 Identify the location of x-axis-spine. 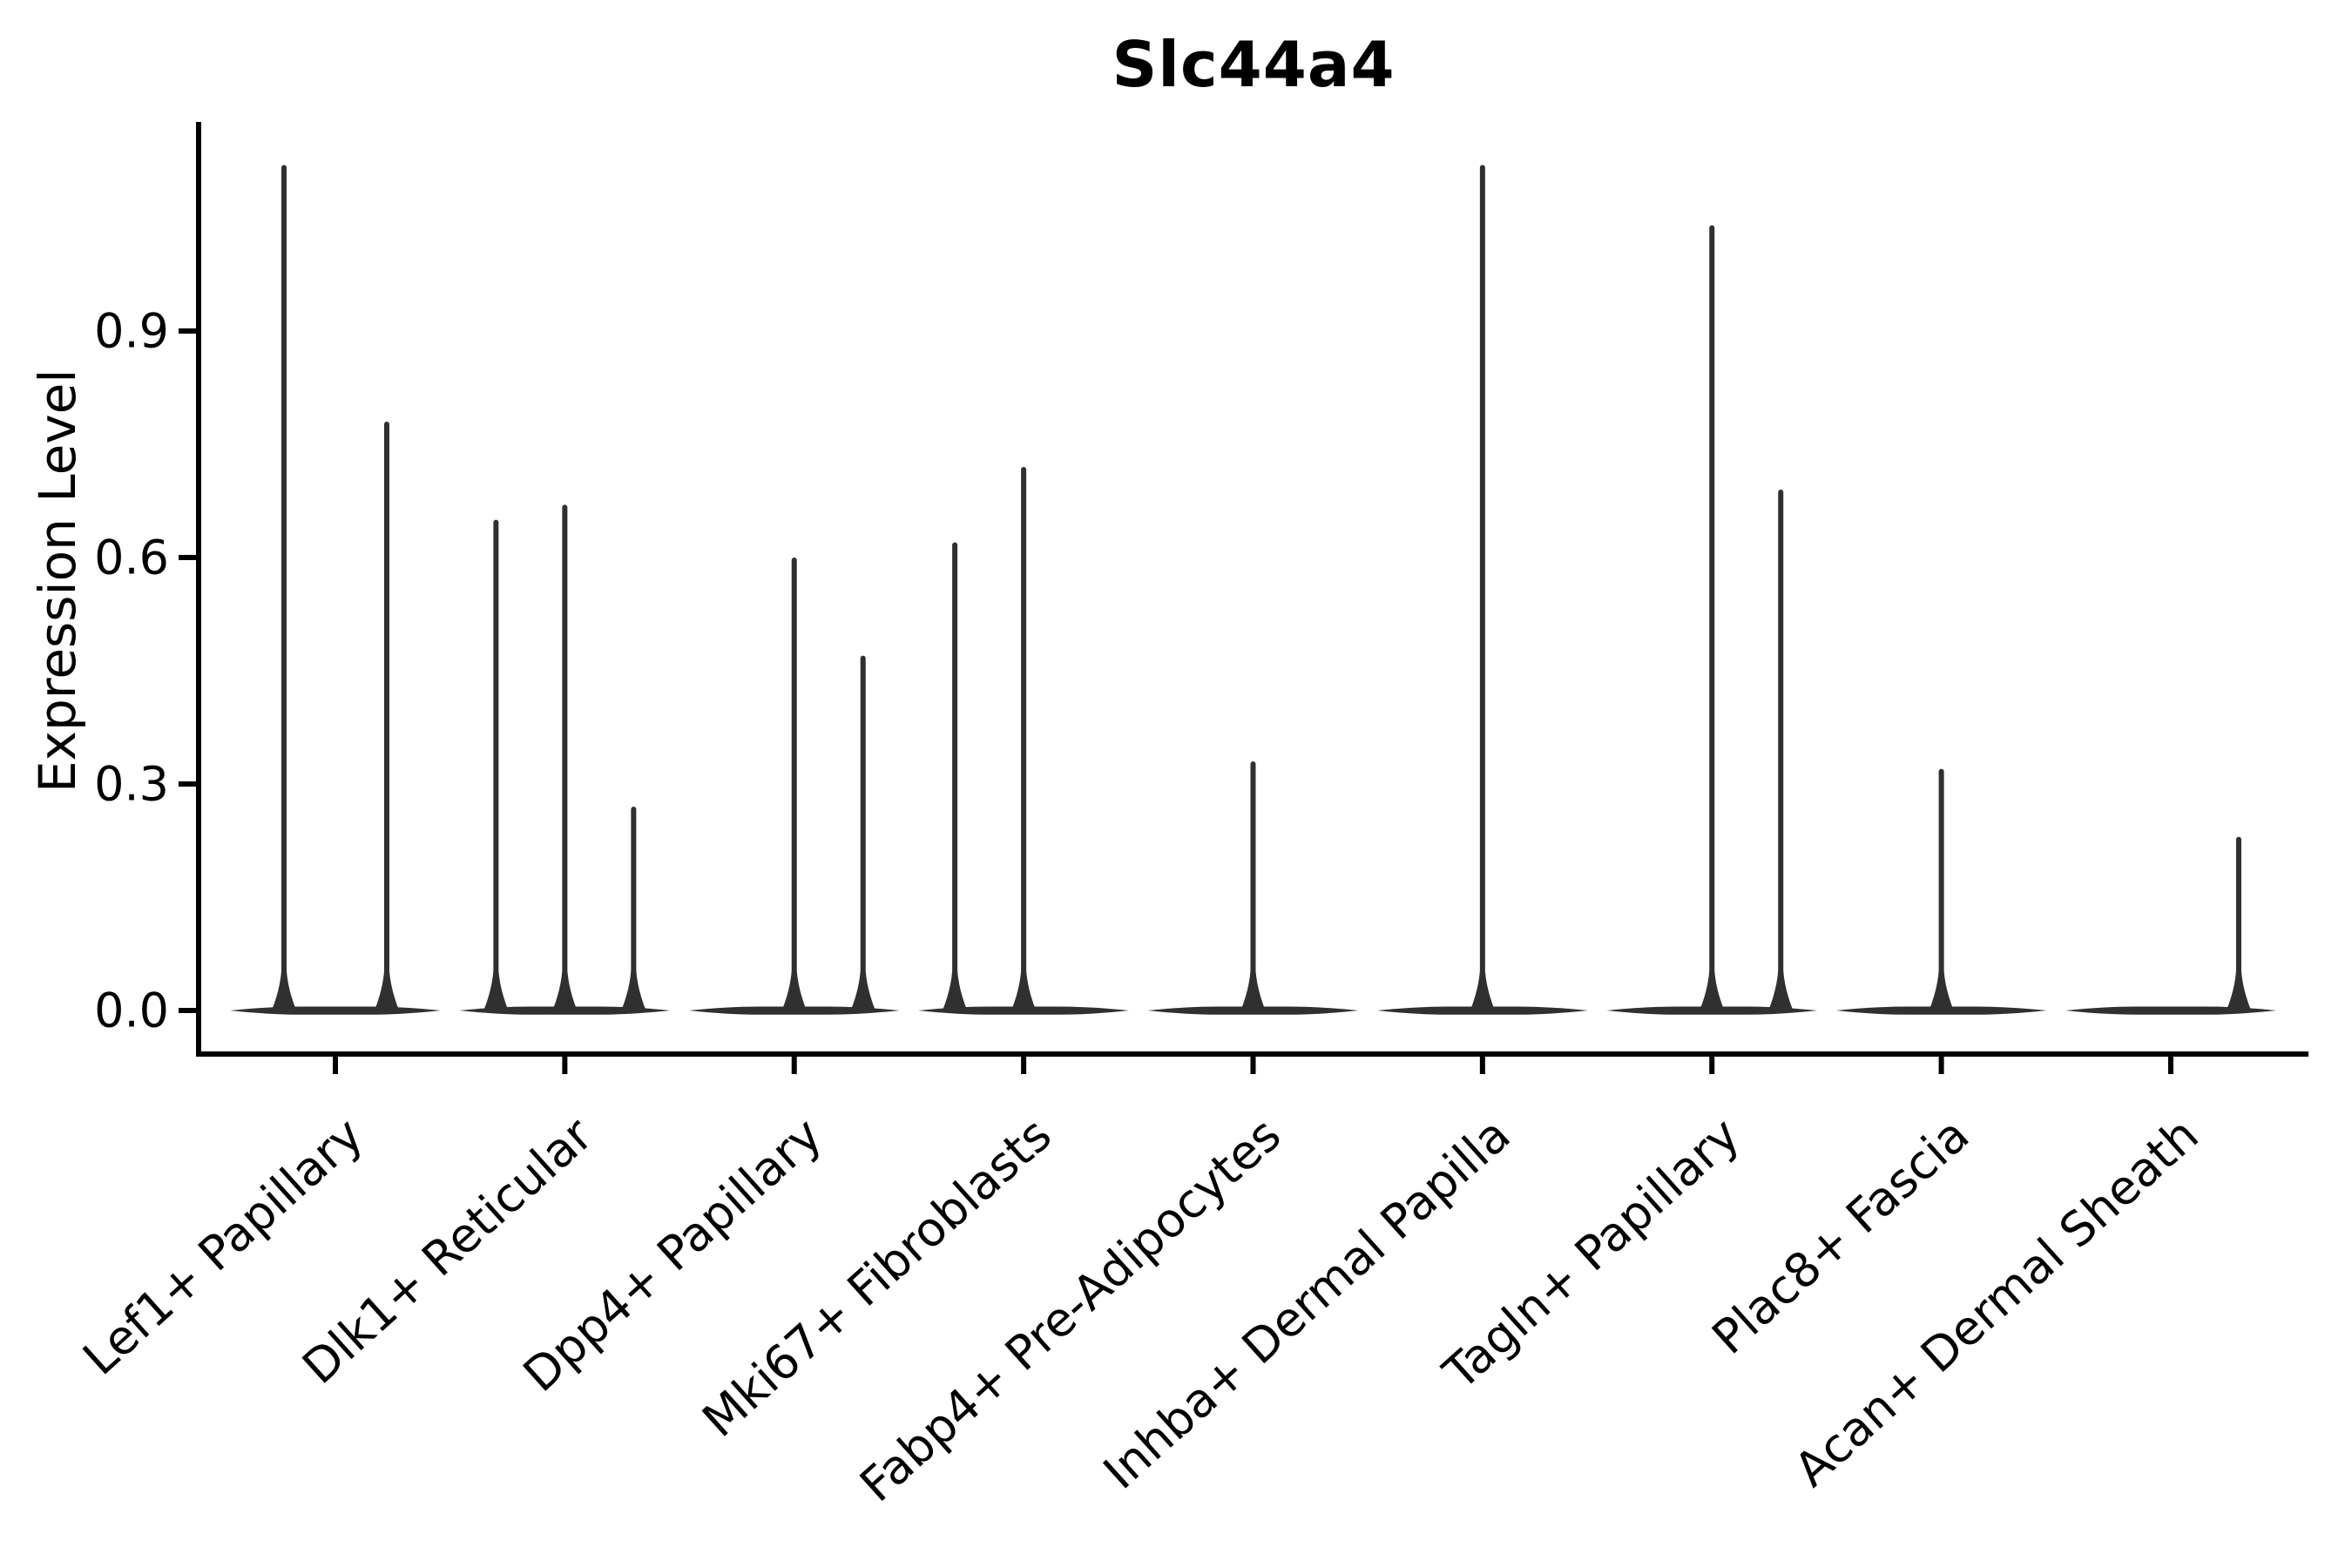
(1252, 1054).